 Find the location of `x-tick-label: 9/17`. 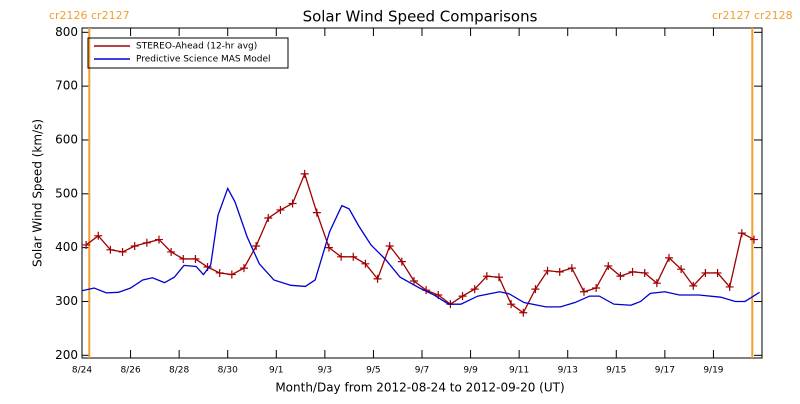

x-tick-label: 9/17 is located at coordinates (665, 371).